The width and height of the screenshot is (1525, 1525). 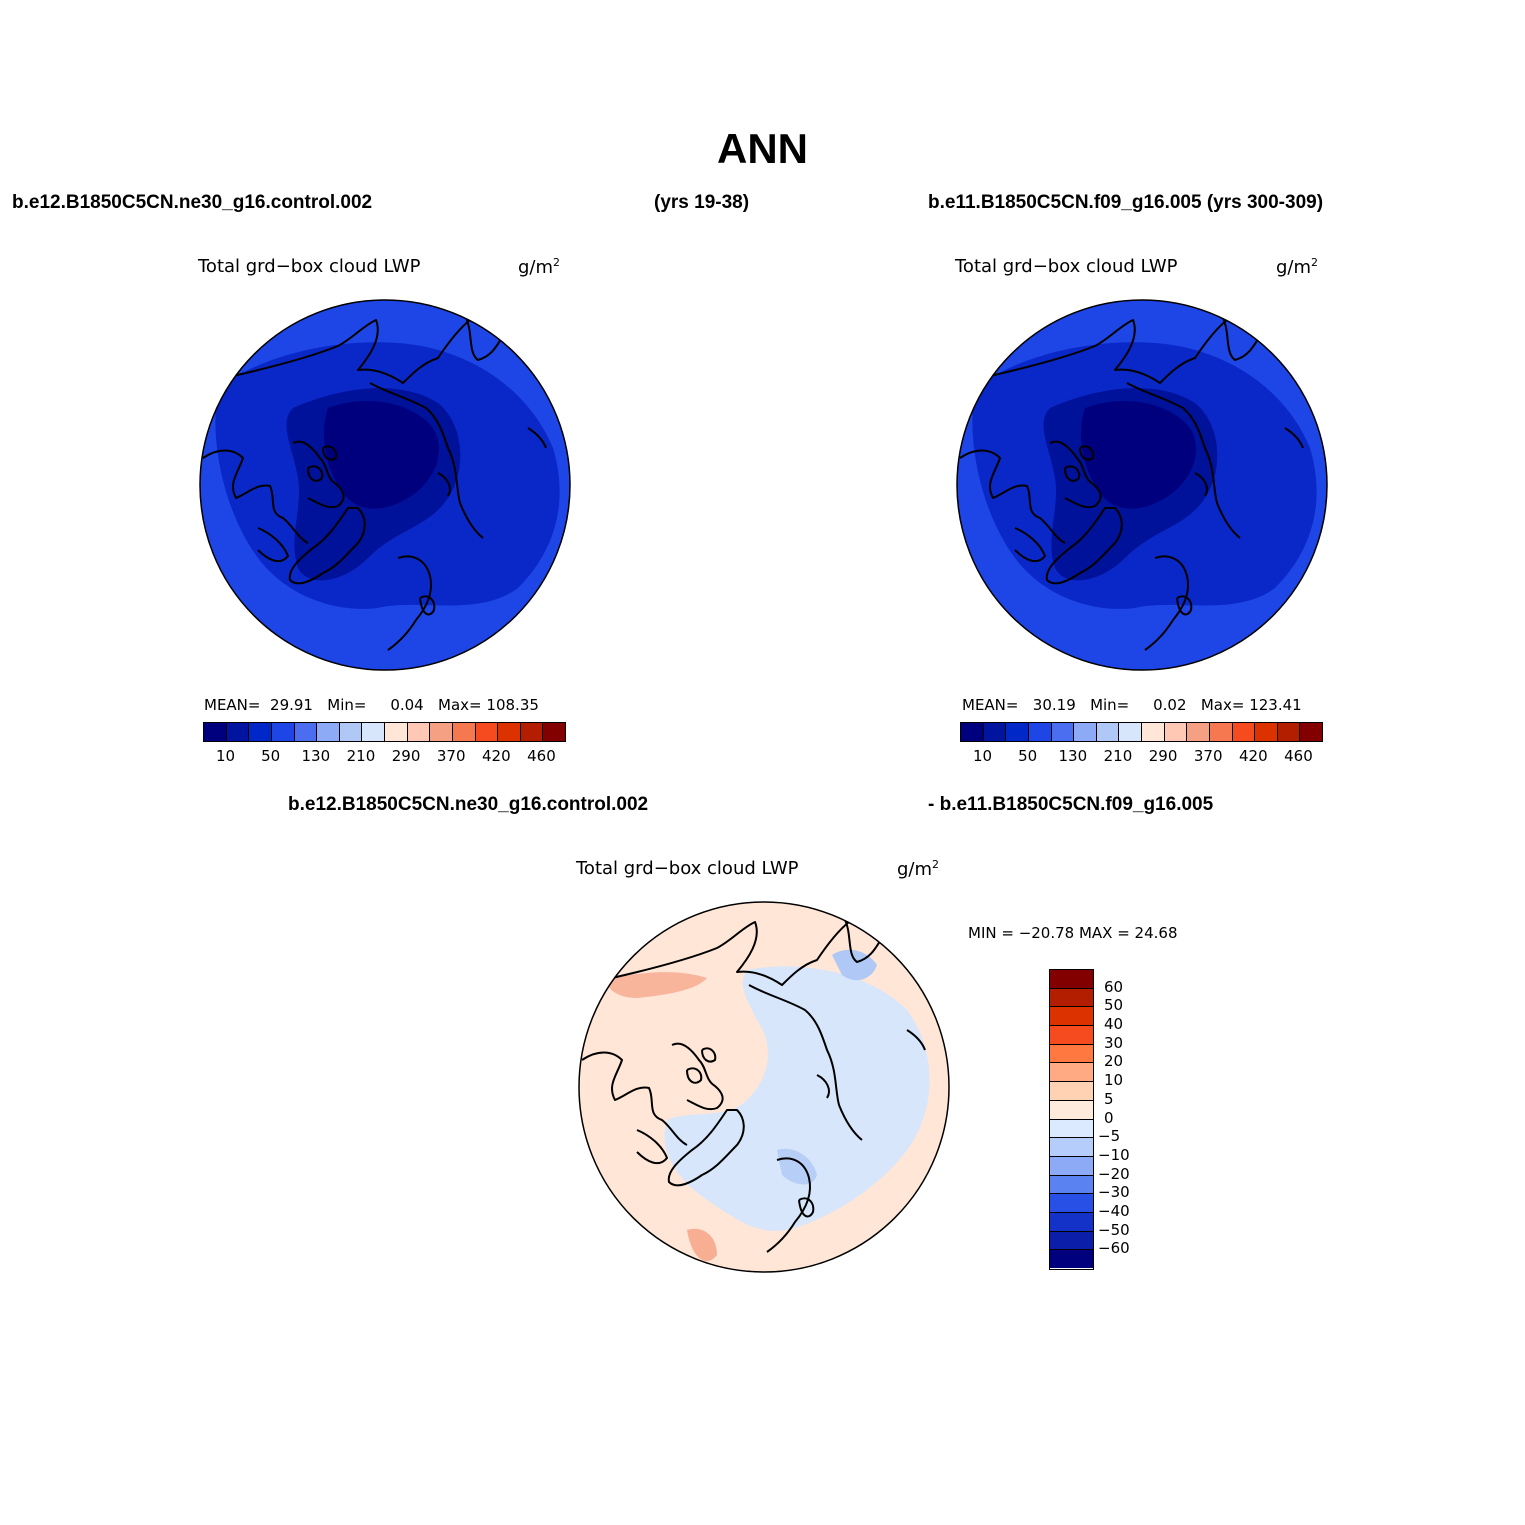 I want to click on panel2-stats: MEAN= 30.19 Min= 0.02 Max= 123.41, so click(x=1132, y=705).